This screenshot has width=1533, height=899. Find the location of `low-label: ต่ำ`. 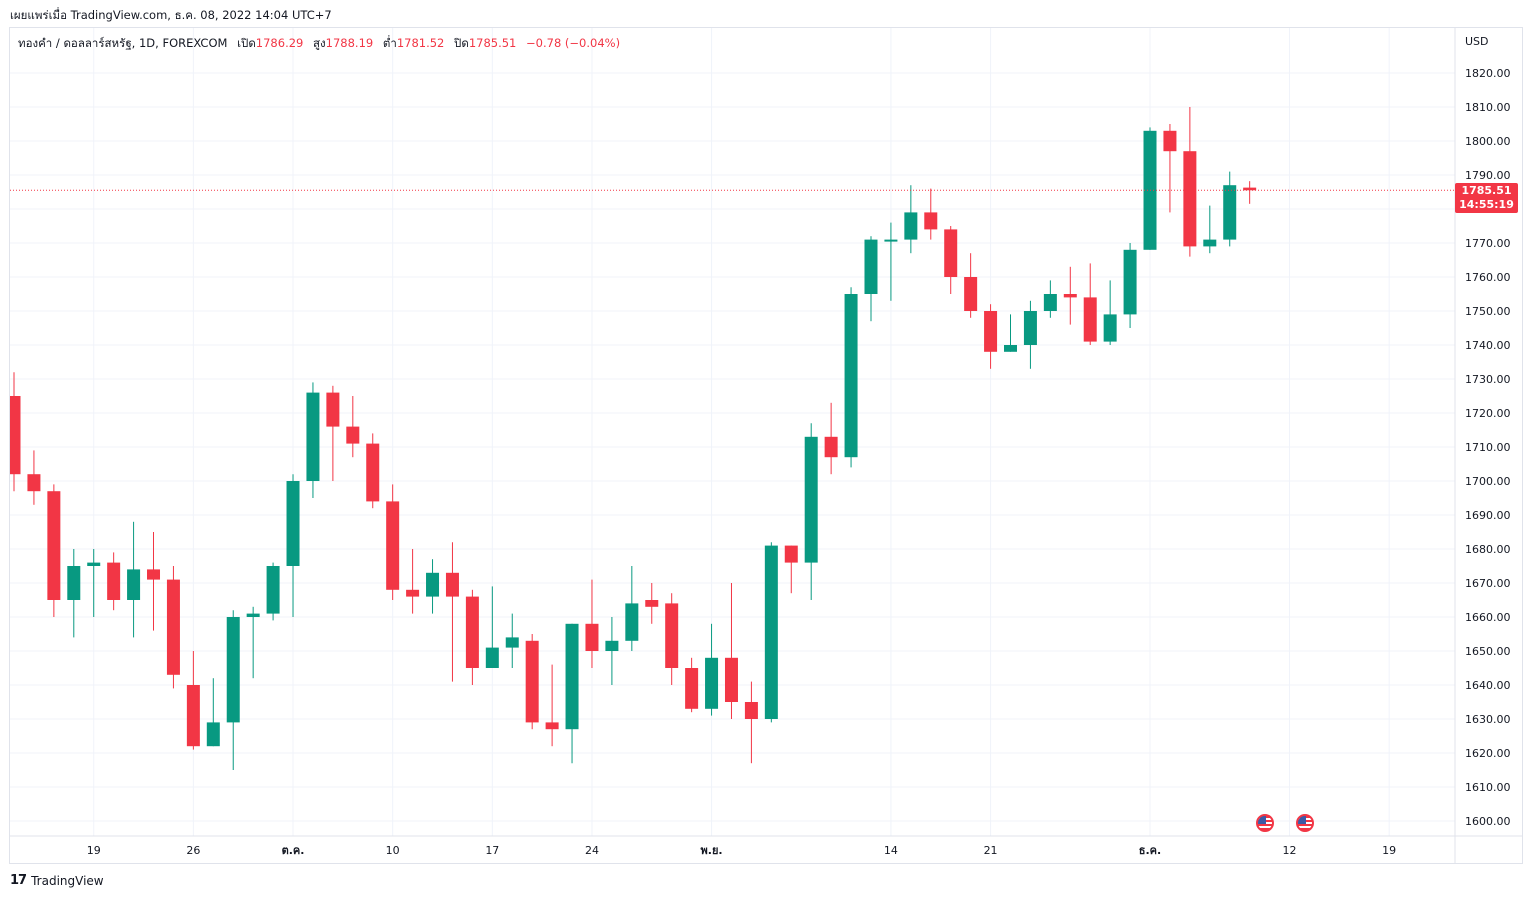

low-label: ต่ำ is located at coordinates (389, 43).